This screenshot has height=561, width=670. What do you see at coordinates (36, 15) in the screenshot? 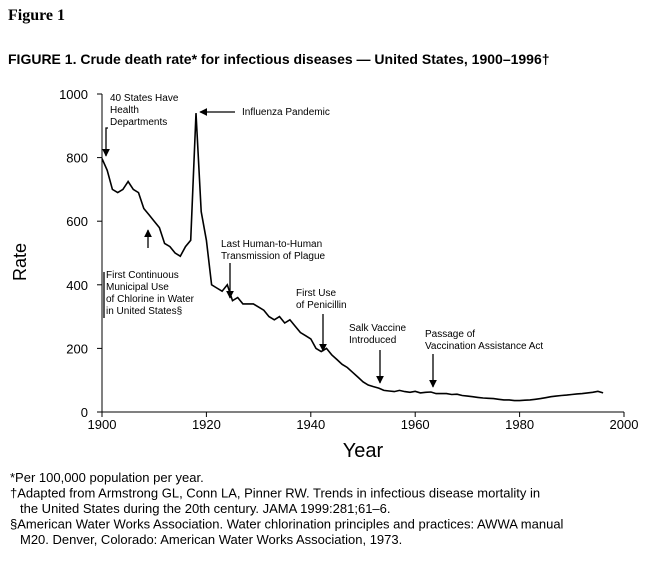
I see `figure-label: Figure 1` at bounding box center [36, 15].